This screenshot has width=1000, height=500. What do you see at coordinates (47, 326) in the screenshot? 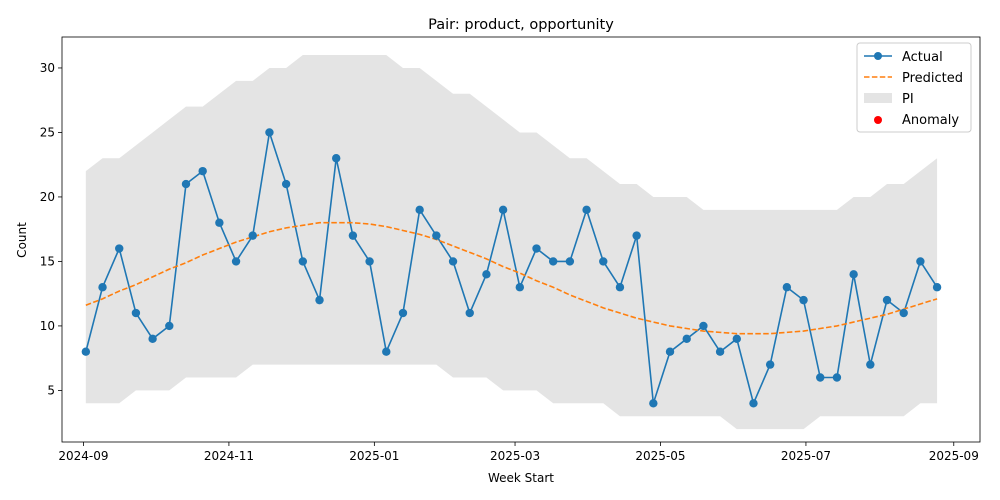
I see `y-tick-label: 10` at bounding box center [47, 326].